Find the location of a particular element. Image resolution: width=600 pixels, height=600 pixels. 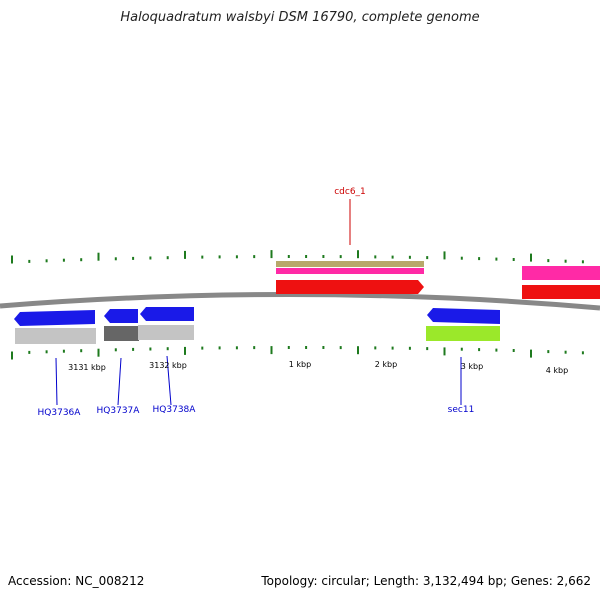

scale-label-3132-kbp: 3132 kbp is located at coordinates (168, 365).